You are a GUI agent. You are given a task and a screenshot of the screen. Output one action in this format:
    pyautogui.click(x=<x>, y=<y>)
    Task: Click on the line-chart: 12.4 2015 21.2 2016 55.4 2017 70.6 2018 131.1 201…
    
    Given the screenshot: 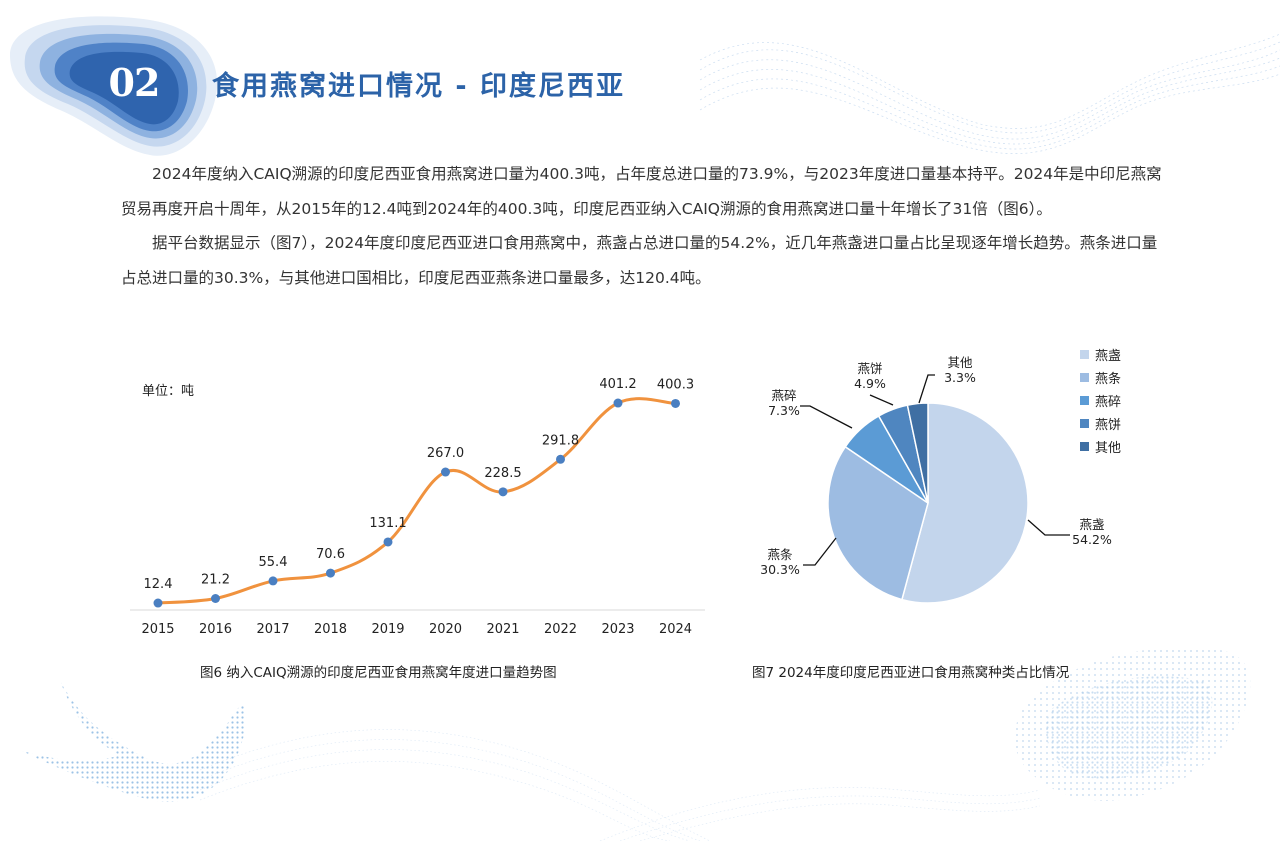 What is the action you would take?
    pyautogui.click(x=417, y=507)
    